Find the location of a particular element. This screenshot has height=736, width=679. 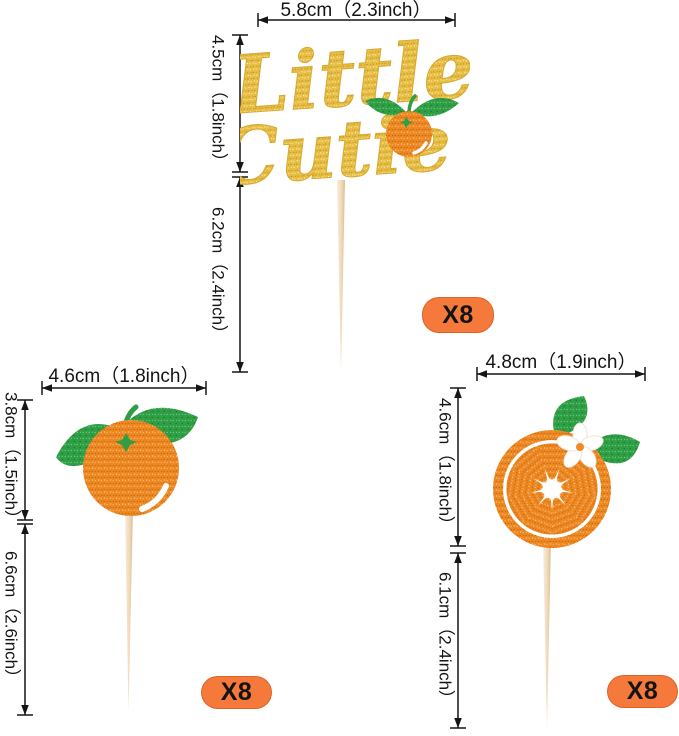

topper2-quantity-badge: X8 is located at coordinates (236, 692).